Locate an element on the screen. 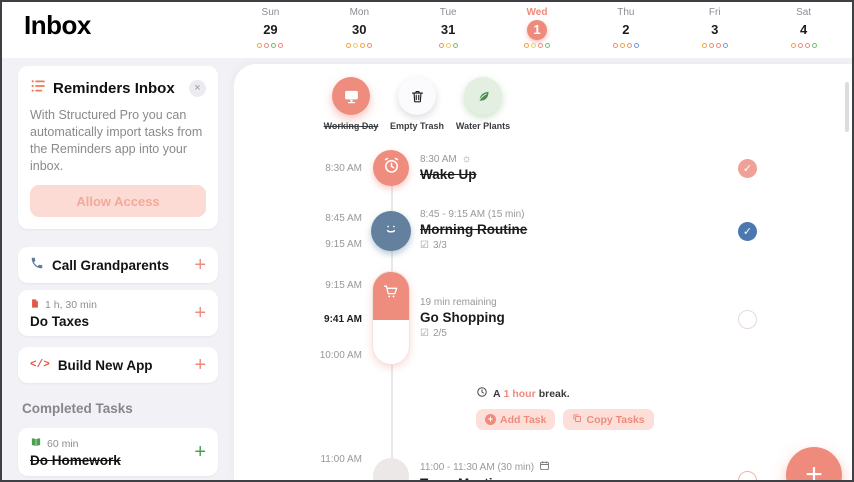 The height and width of the screenshot is (482, 854). page-title: Inbox is located at coordinates (57, 25).